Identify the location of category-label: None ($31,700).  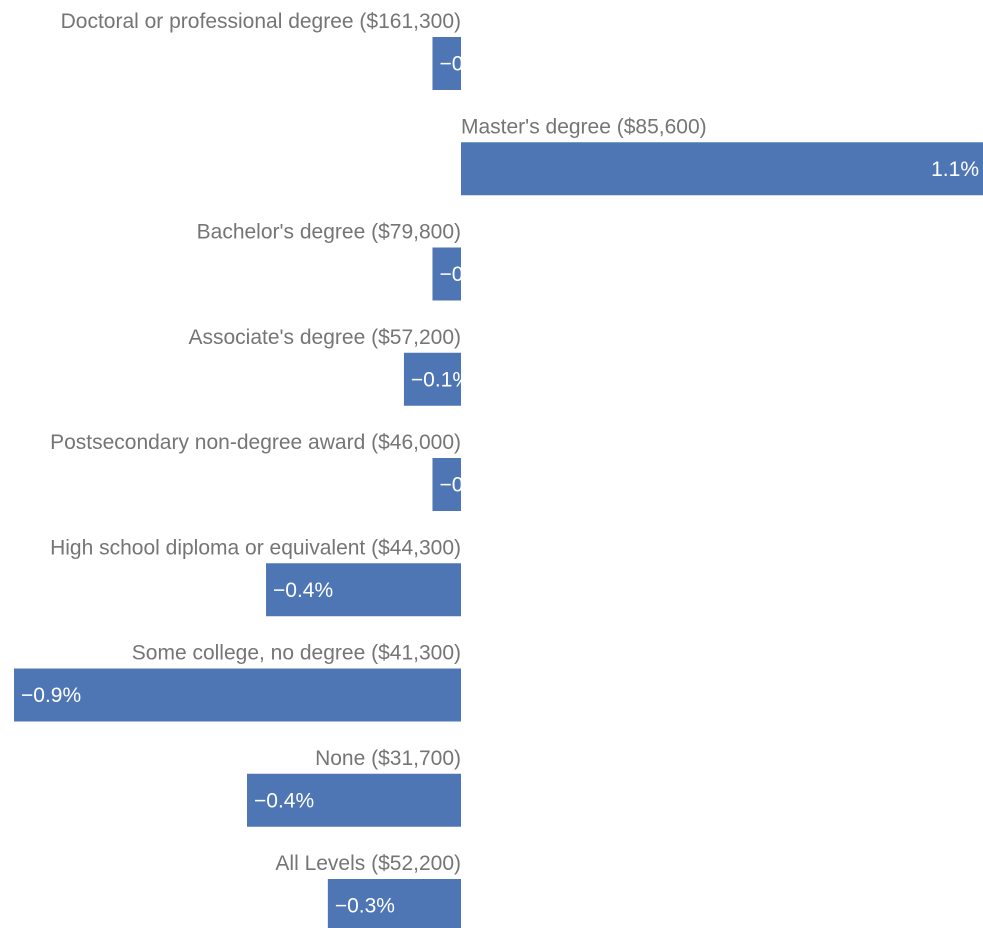
(388, 758).